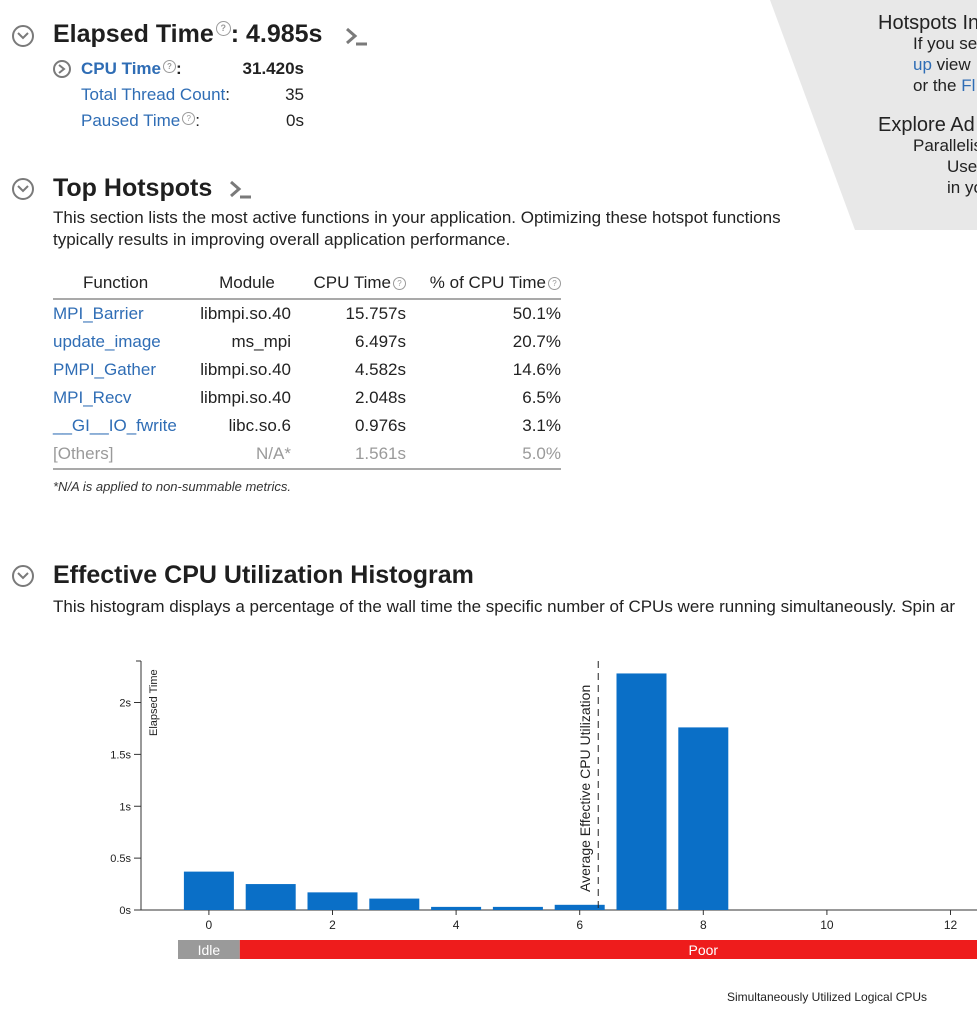 This screenshot has width=977, height=1031. Describe the element at coordinates (263, 575) in the screenshot. I see `histogram-heading: Effective CPU Utilization Histogram` at that location.